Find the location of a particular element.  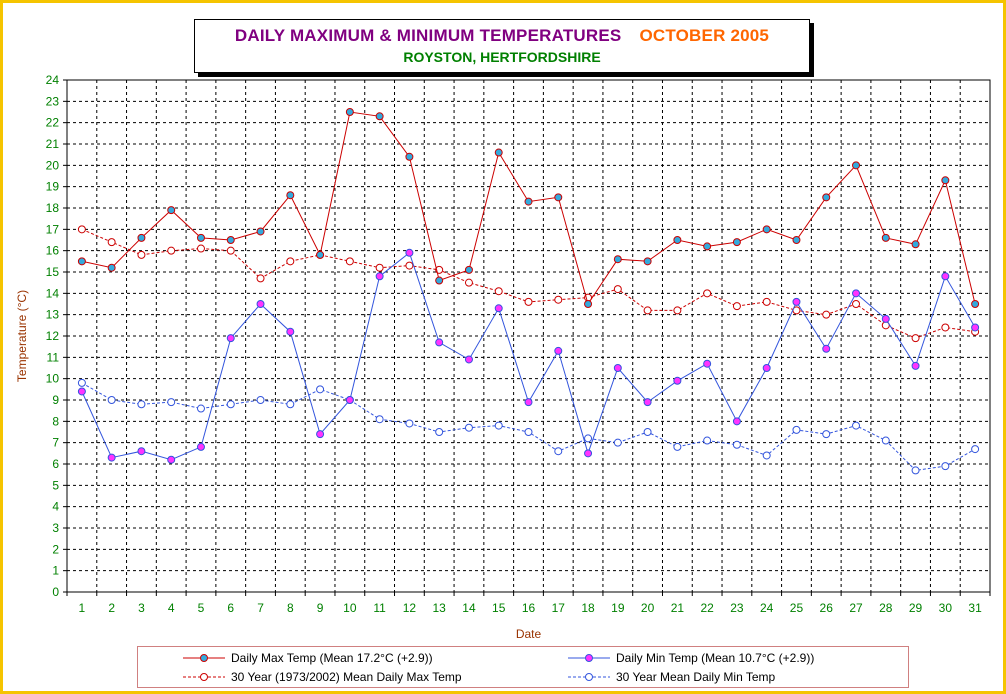

x-tick-label: 19 is located at coordinates (618, 608).